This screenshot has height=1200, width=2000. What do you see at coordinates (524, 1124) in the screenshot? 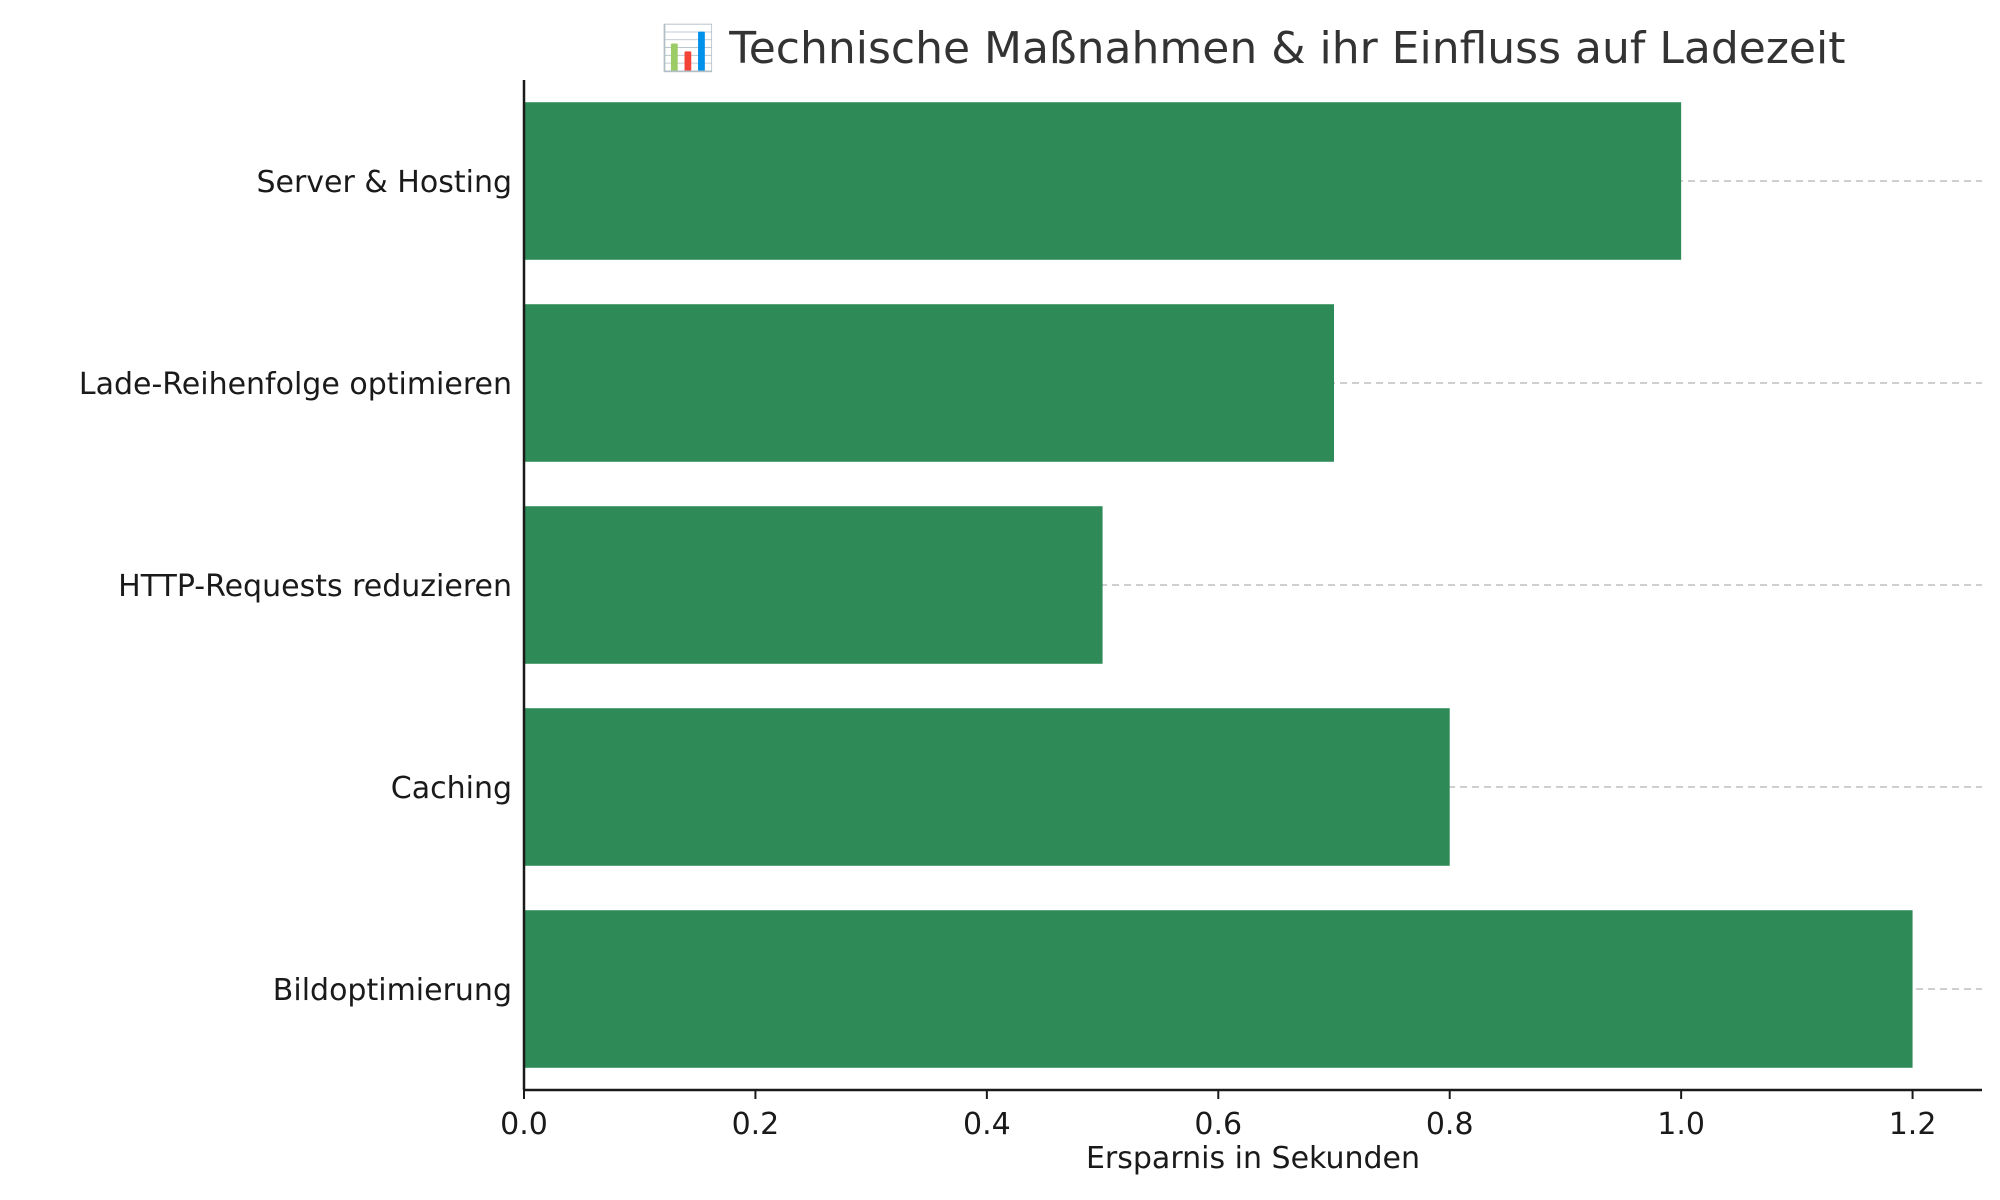
I see `x-tick-label: 0.0` at bounding box center [524, 1124].